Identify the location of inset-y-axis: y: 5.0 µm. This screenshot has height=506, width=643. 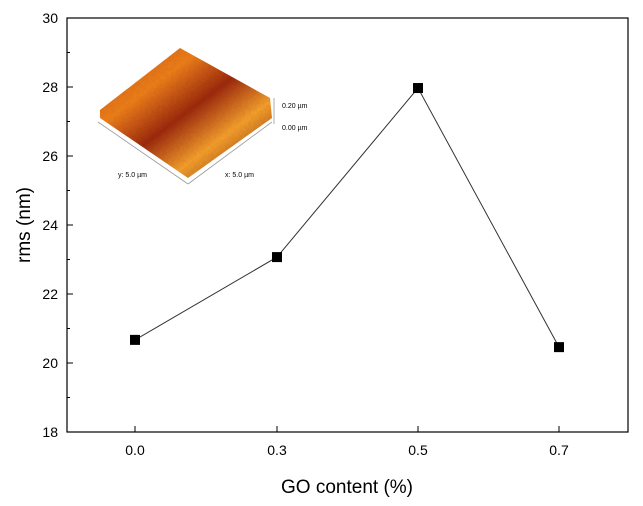
(132, 175).